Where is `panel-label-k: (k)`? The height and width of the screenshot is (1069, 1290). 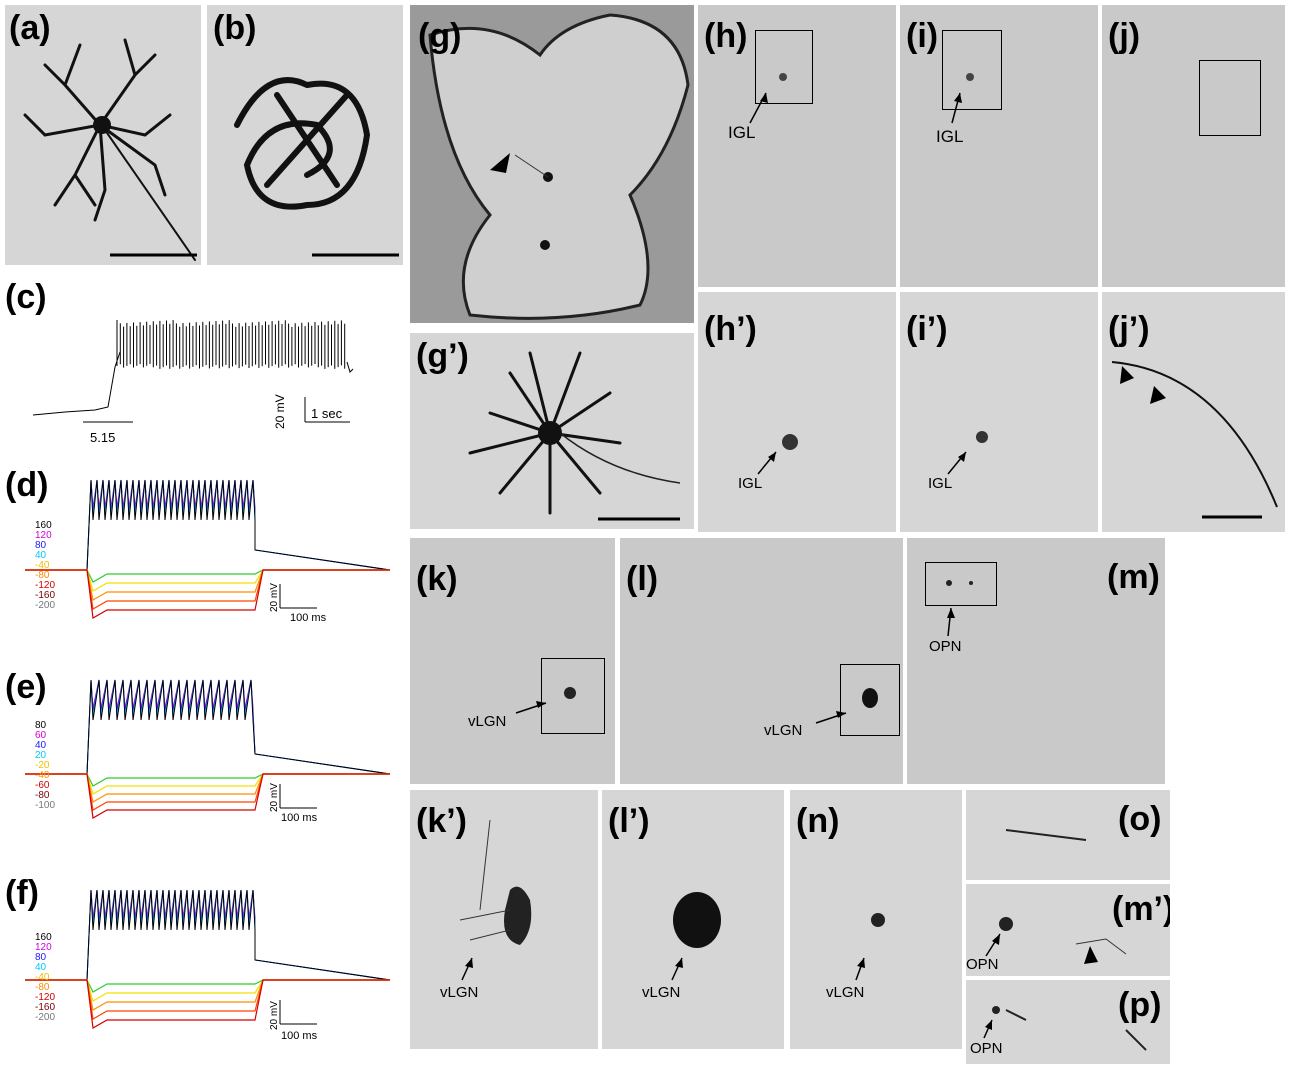 panel-label-k: (k) is located at coordinates (437, 579).